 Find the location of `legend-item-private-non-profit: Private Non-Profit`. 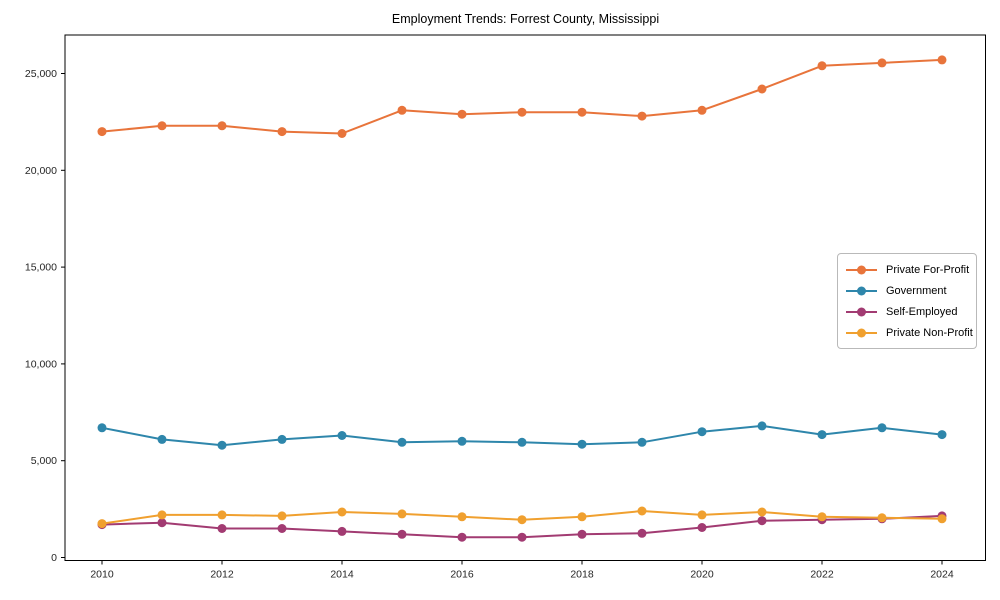

legend-item-private-non-profit: Private Non-Profit is located at coordinates (909, 332).